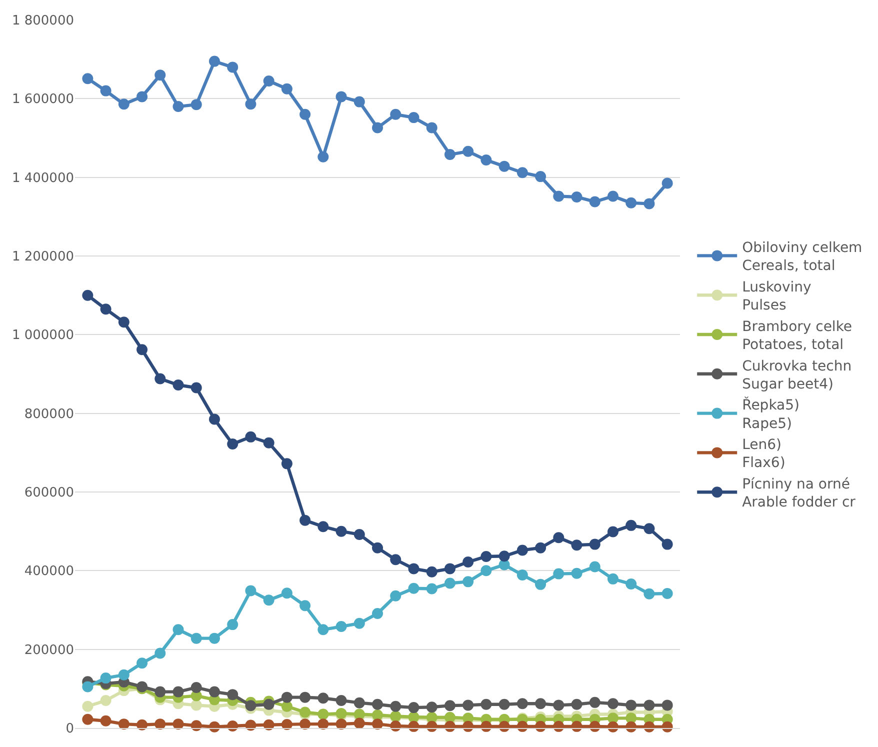  What do you see at coordinates (764, 454) in the screenshot?
I see `legend-label: Len6) Flax6)` at bounding box center [764, 454].